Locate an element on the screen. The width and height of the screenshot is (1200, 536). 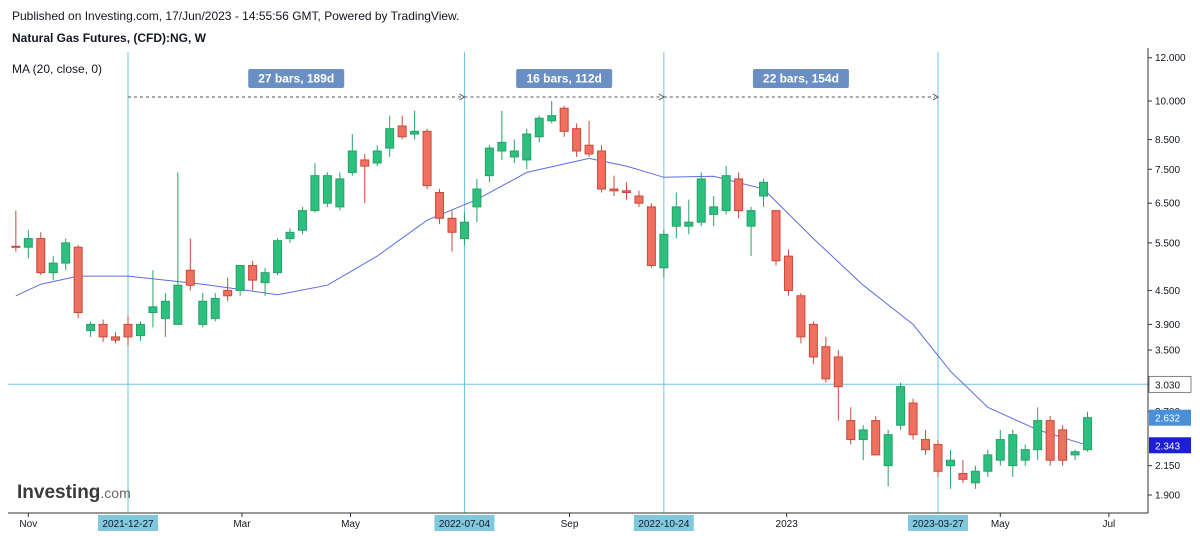
price-tag is located at coordinates (1170, 417).